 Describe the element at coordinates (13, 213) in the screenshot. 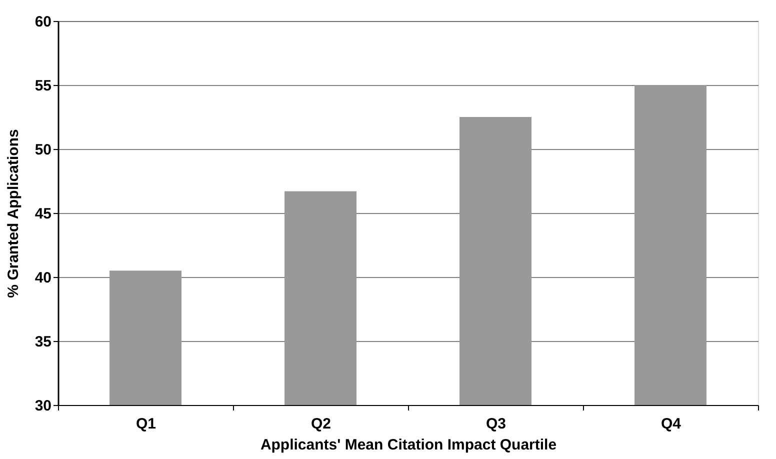

I see `y-axis-title: % Granted Applications` at that location.